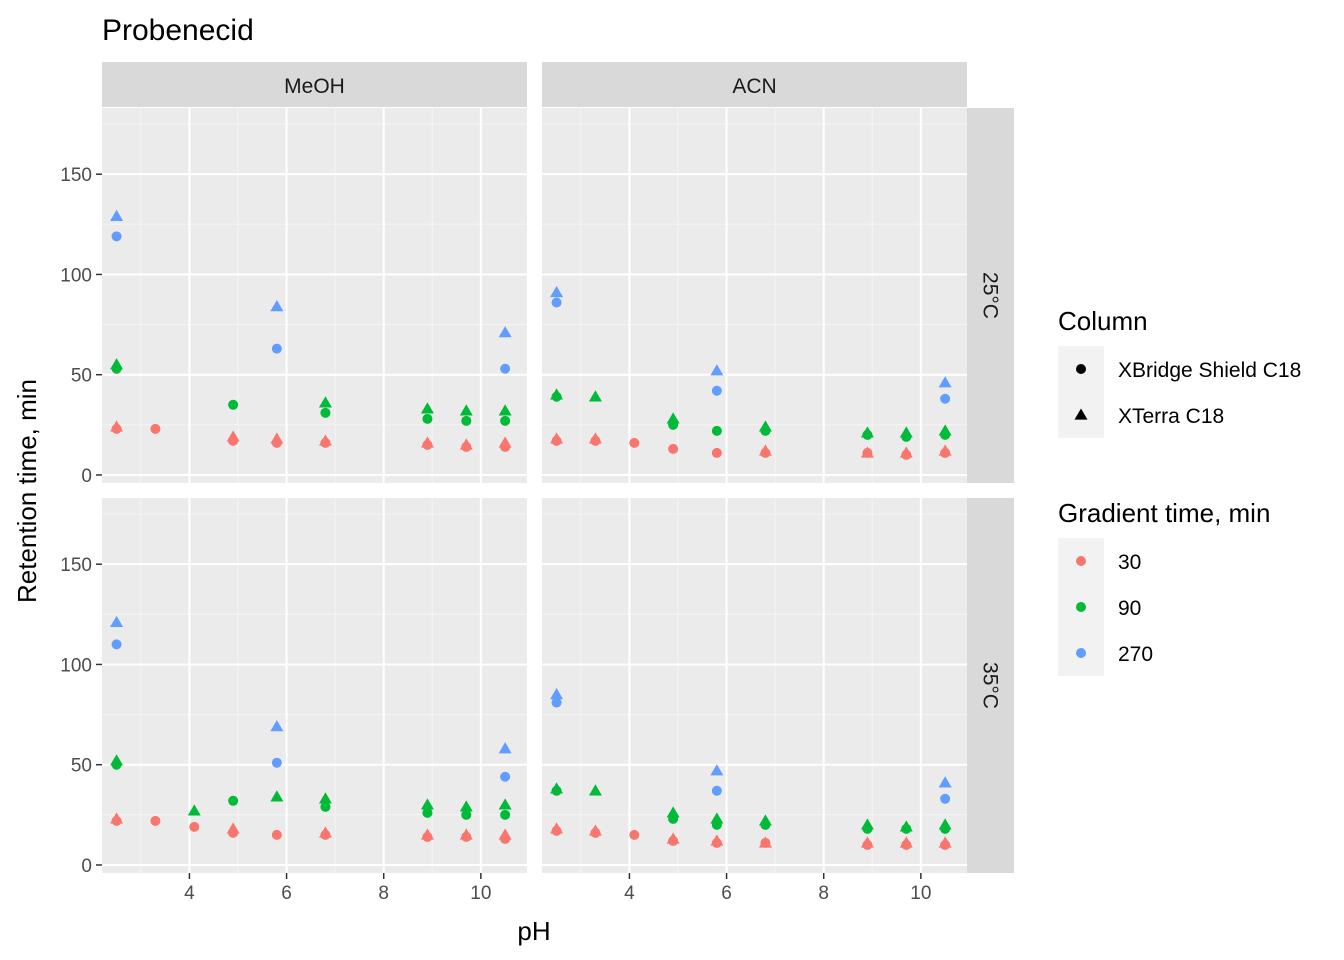 The image size is (1344, 960). Describe the element at coordinates (86, 866) in the screenshot. I see `y-tick-label: 0` at that location.